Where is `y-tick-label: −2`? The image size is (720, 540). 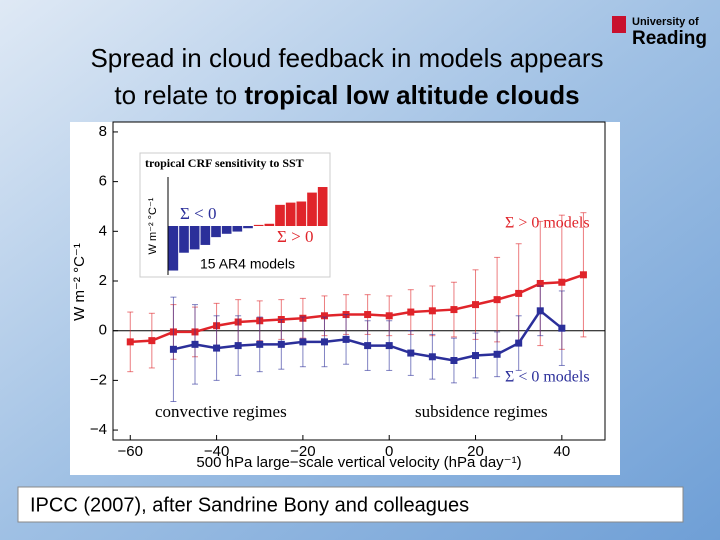
y-tick-label: −2 is located at coordinates (98, 379).